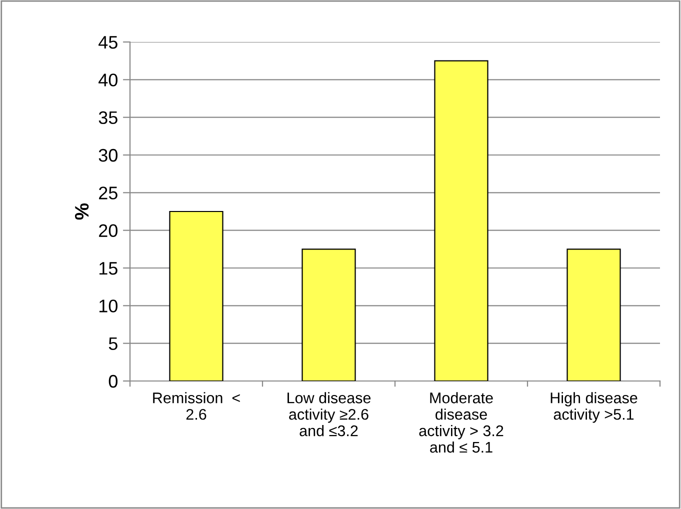  Describe the element at coordinates (108, 268) in the screenshot. I see `y-tick-label: 15` at that location.